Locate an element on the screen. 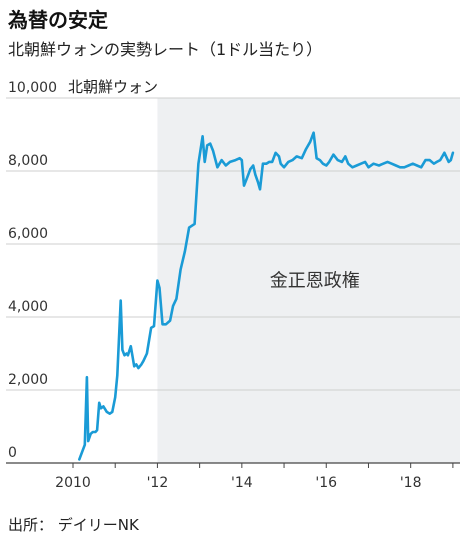  x-tick-label: '12 is located at coordinates (158, 483).